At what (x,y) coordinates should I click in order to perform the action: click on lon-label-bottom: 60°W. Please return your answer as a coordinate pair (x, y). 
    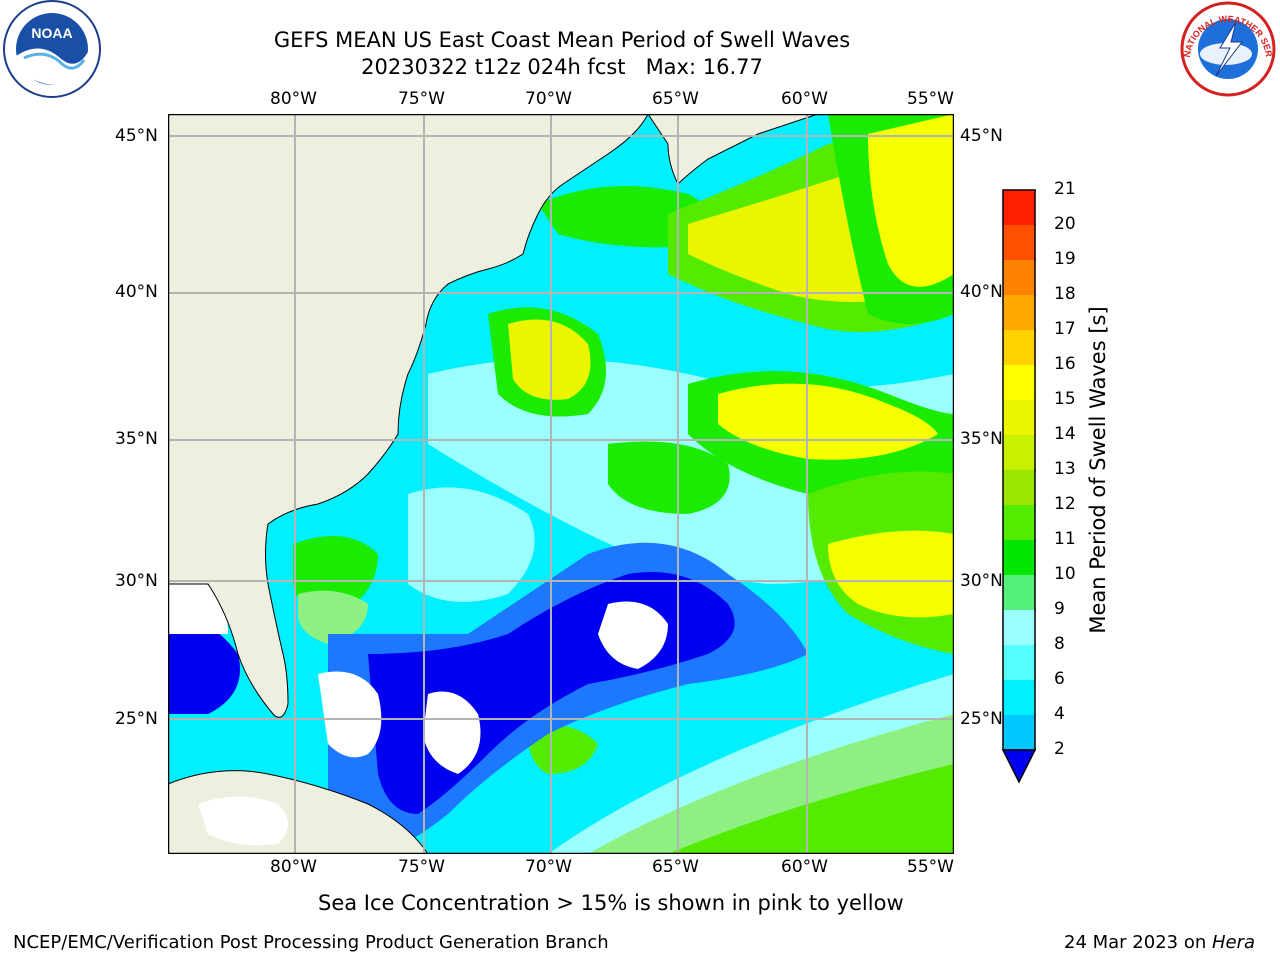
    Looking at the image, I should click on (804, 867).